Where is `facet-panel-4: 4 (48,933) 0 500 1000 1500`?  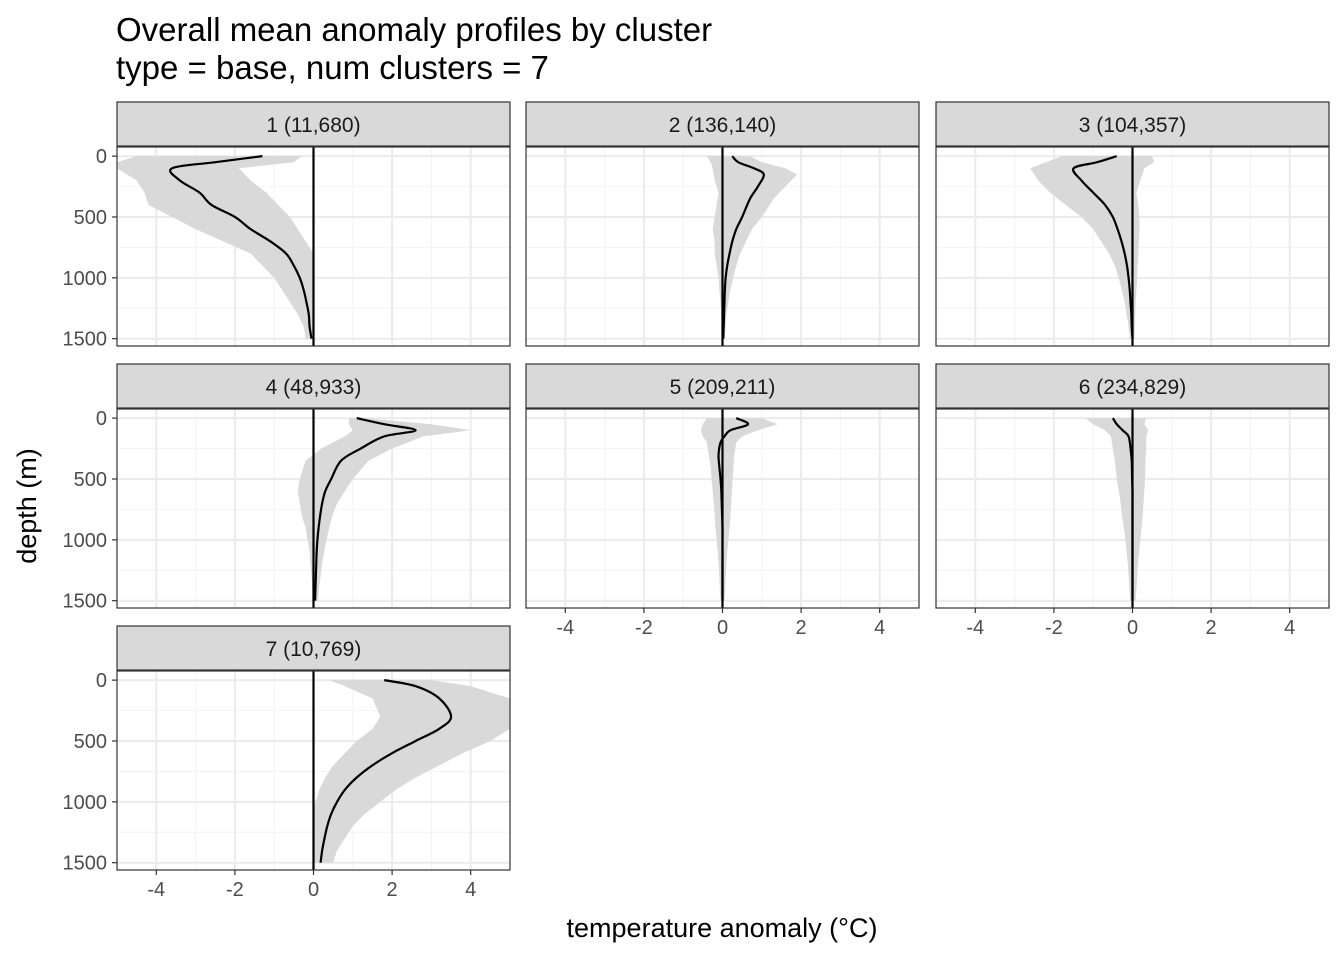 facet-panel-4: 4 (48,933) 0 500 1000 1500 is located at coordinates (287, 488).